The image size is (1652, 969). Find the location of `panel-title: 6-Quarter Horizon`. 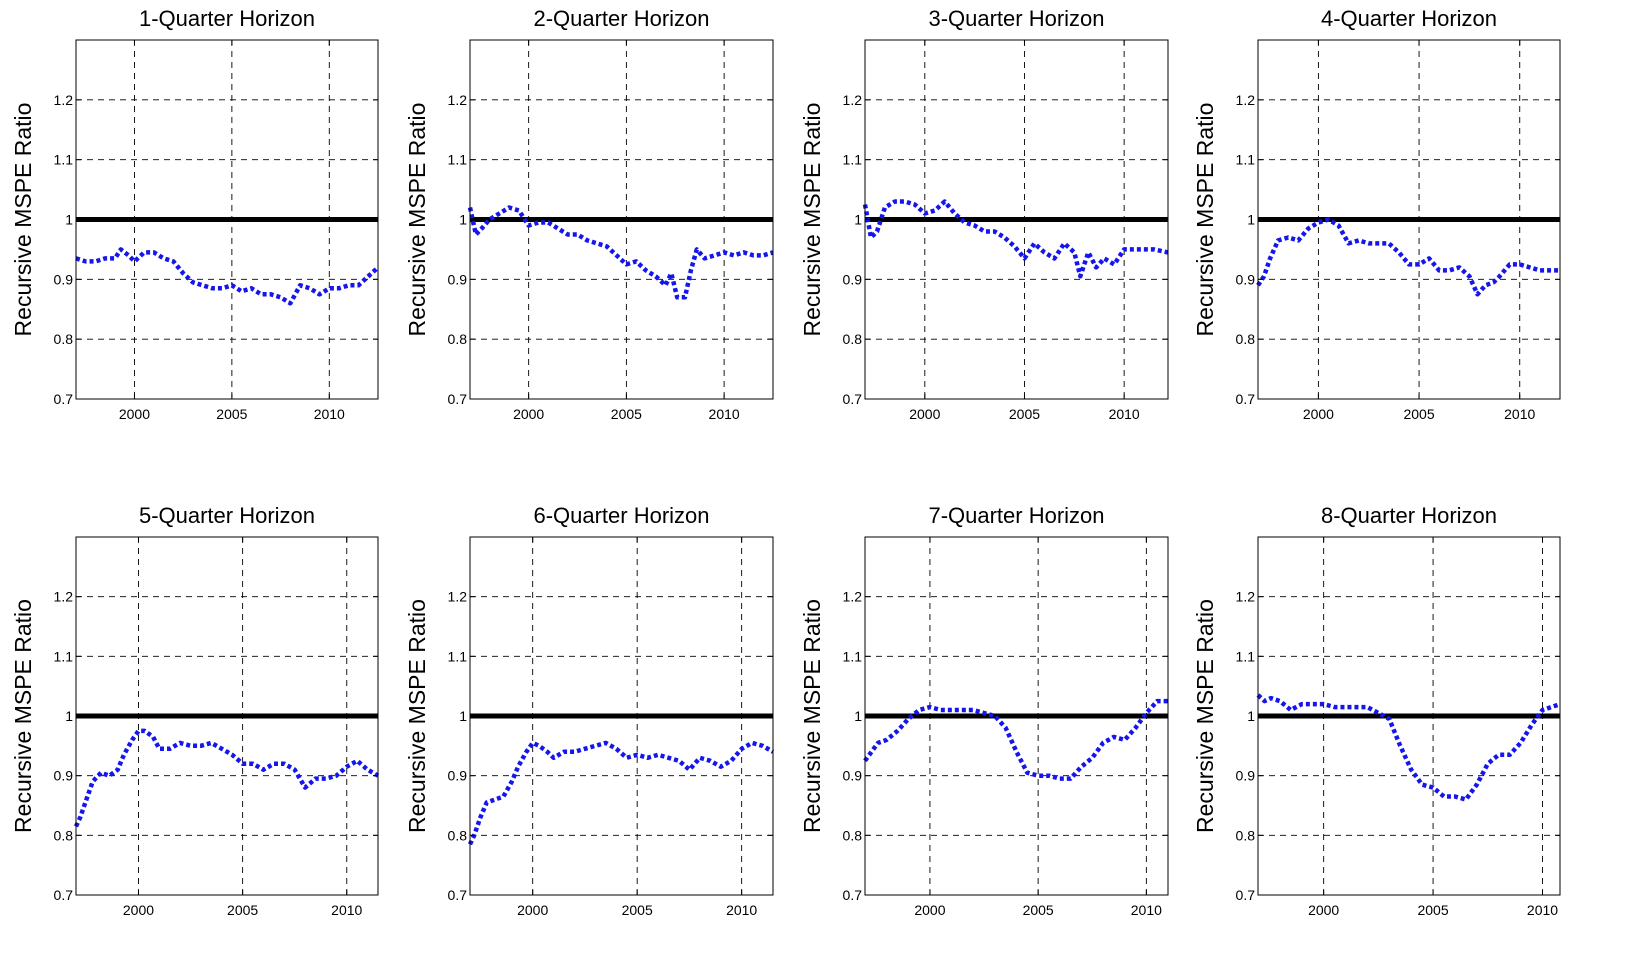

panel-title: 6-Quarter Horizon is located at coordinates (621, 515).